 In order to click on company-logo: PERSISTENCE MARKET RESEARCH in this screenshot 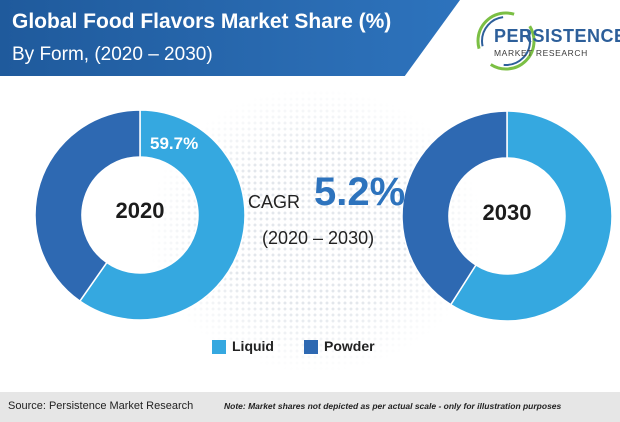, I will do `click(546, 41)`.